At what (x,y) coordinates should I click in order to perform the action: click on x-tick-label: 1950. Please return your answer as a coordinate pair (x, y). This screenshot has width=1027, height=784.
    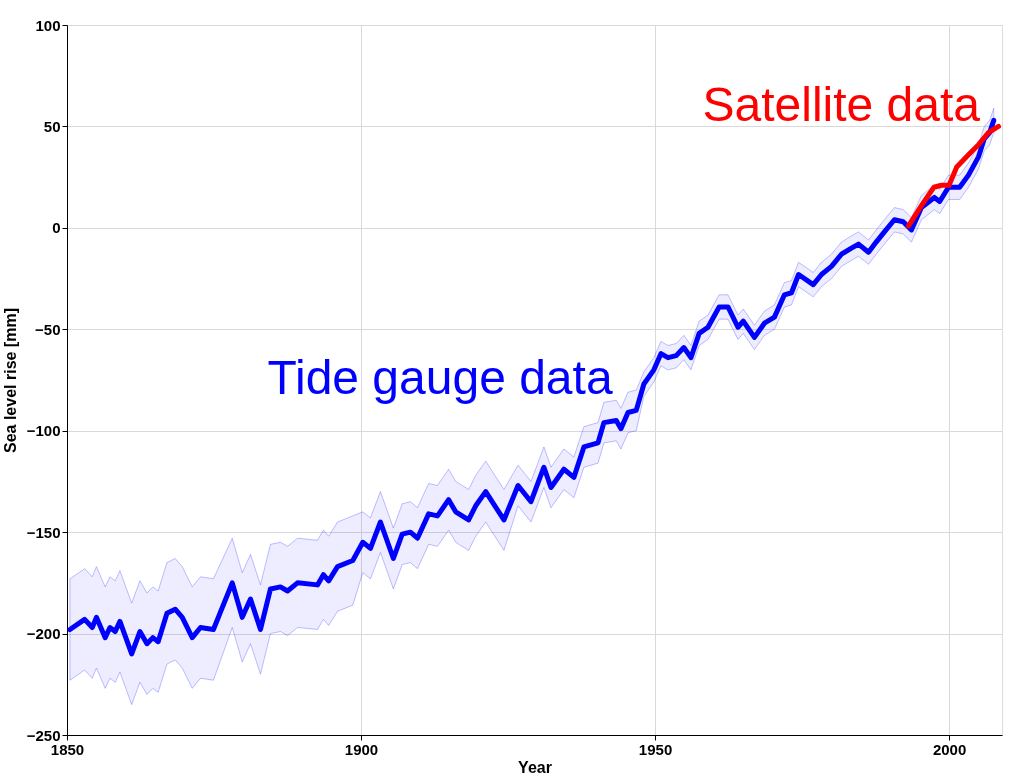
    Looking at the image, I should click on (655, 749).